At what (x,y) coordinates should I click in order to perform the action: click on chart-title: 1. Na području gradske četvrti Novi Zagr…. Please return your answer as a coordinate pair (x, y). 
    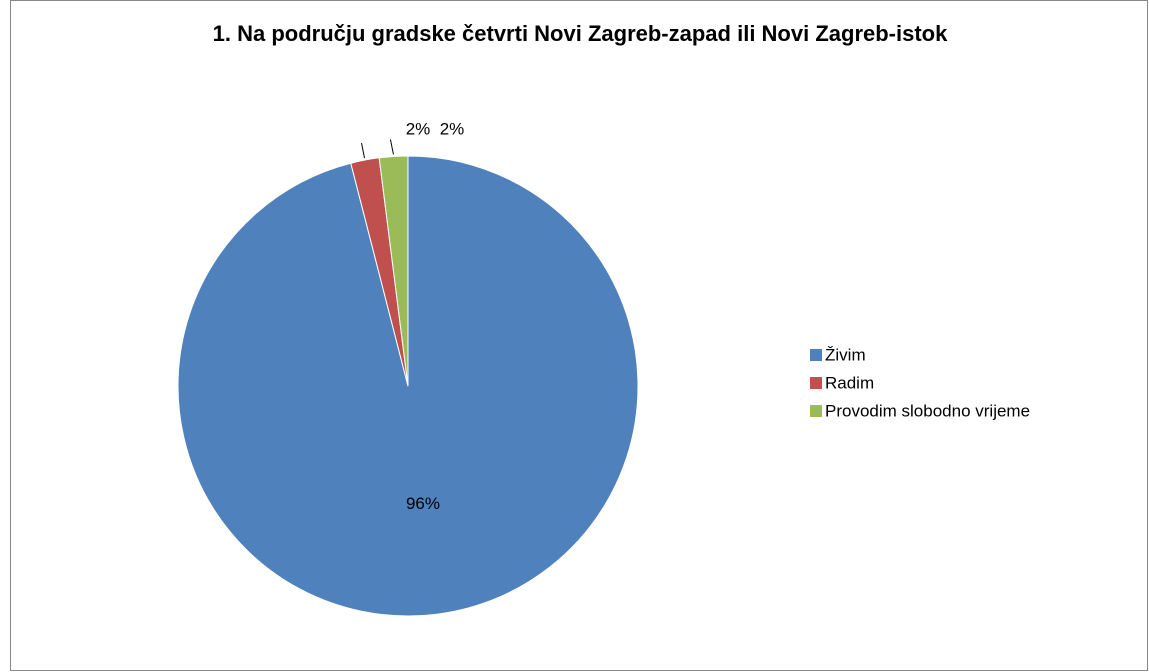
    Looking at the image, I should click on (580, 33).